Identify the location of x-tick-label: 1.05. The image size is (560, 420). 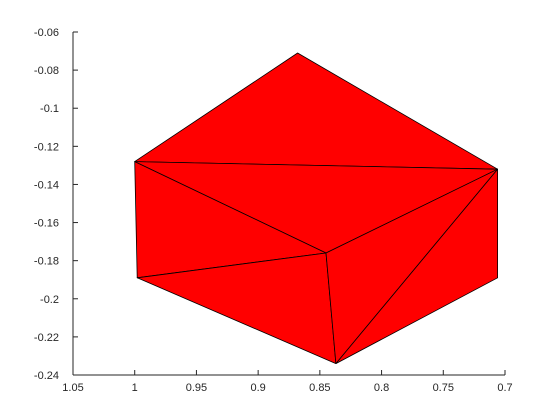
(72, 388).